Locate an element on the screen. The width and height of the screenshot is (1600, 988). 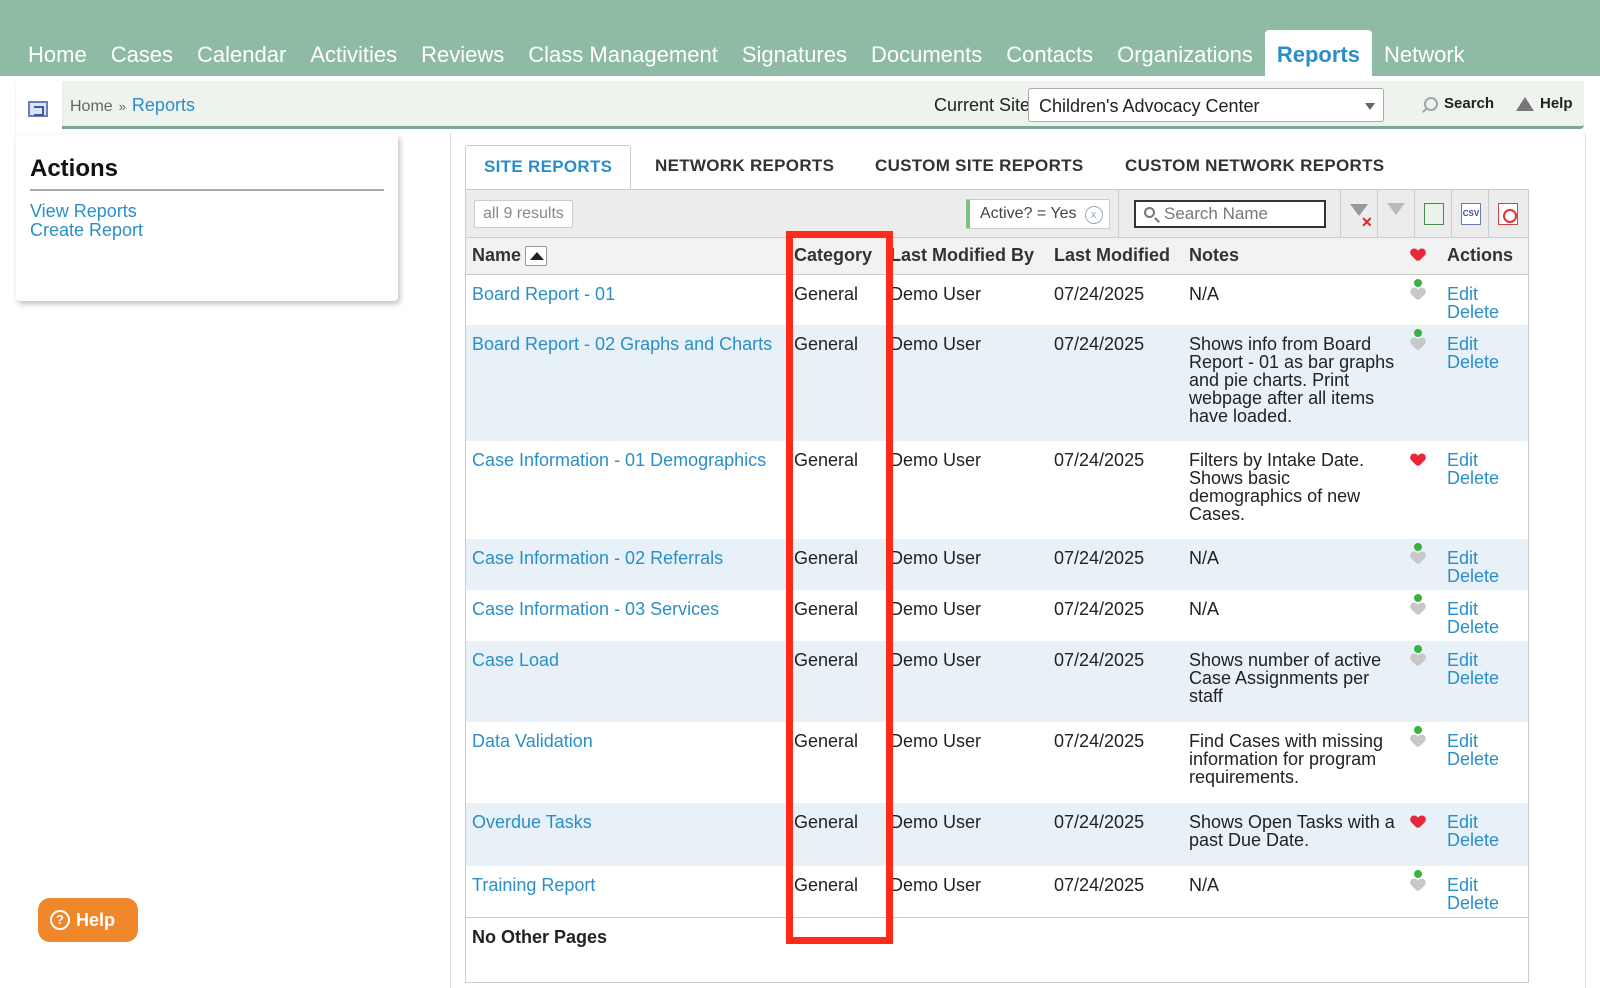
tab-network-reports: NETWORK REPORTS is located at coordinates (745, 165).